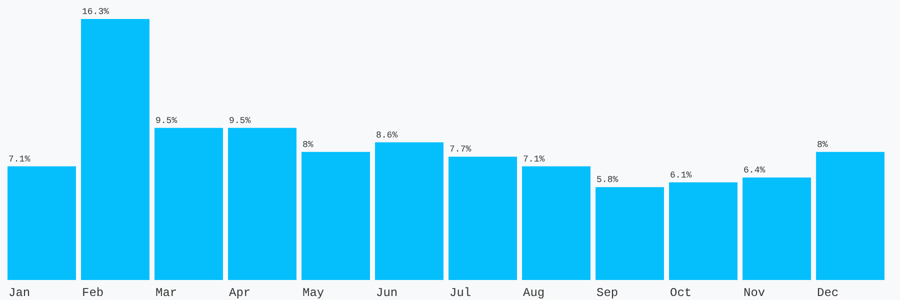  I want to click on x-tick-label: Feb, so click(93, 293).